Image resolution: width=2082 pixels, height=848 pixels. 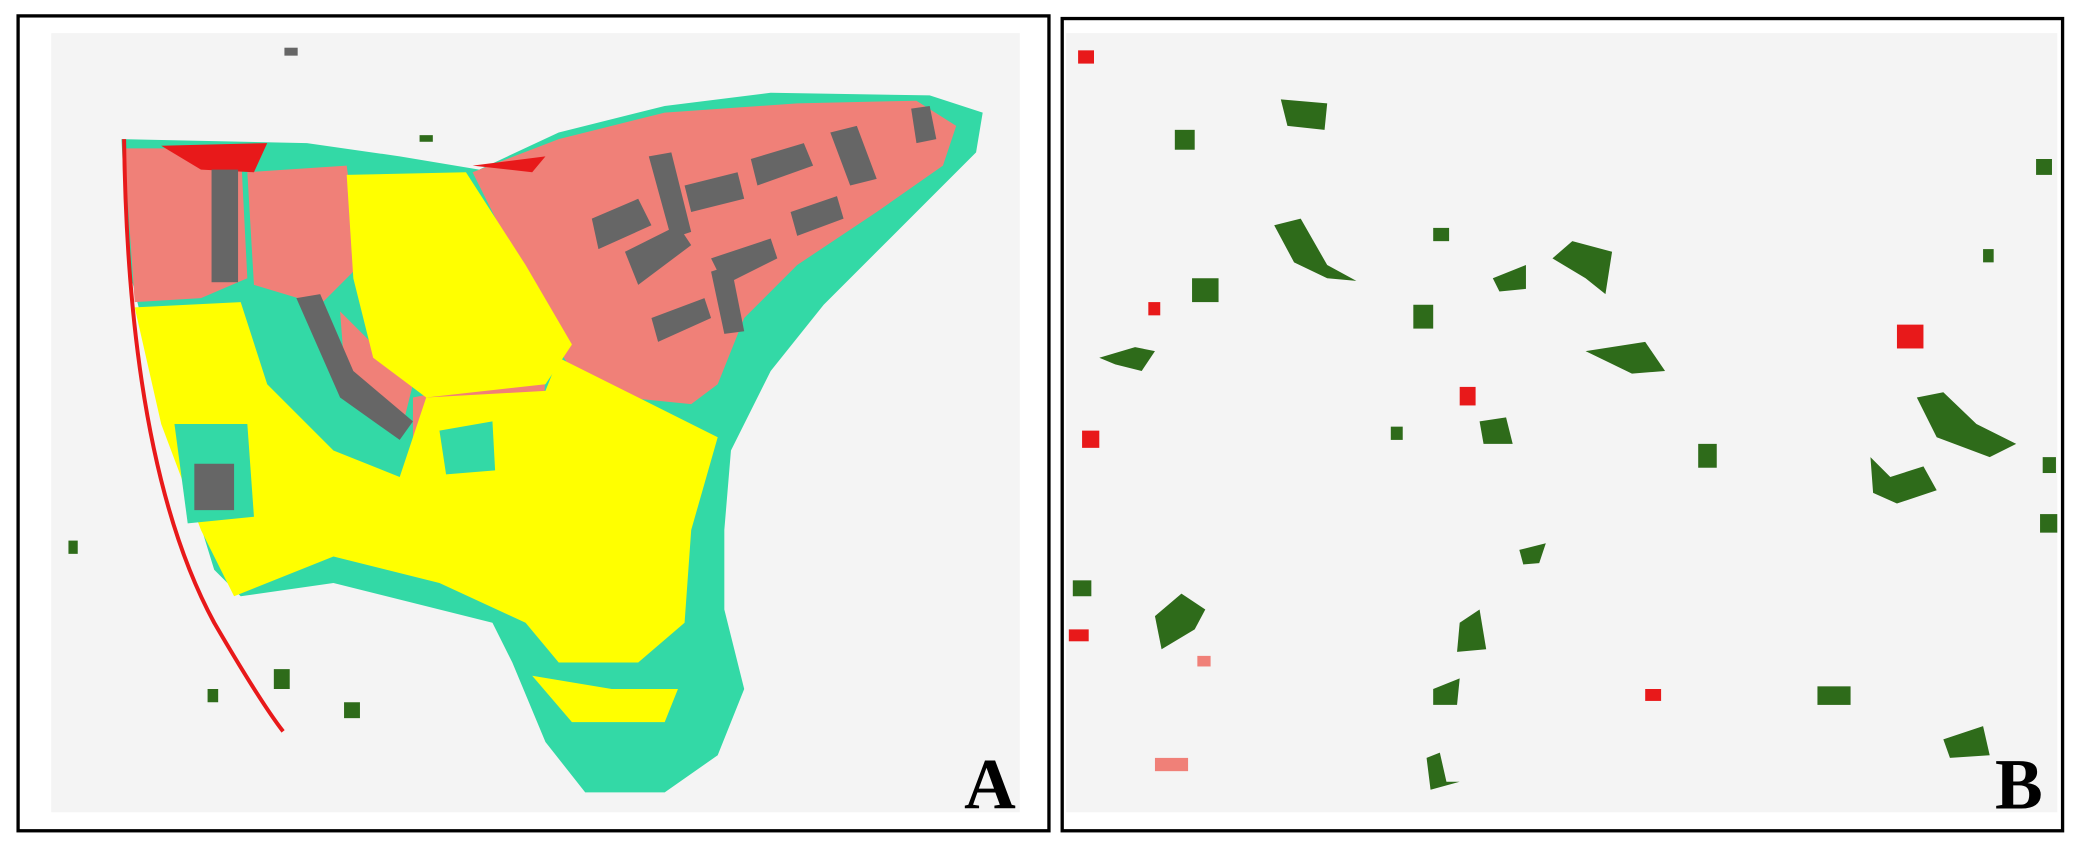 What do you see at coordinates (467, 448) in the screenshot?
I see `teal-region` at bounding box center [467, 448].